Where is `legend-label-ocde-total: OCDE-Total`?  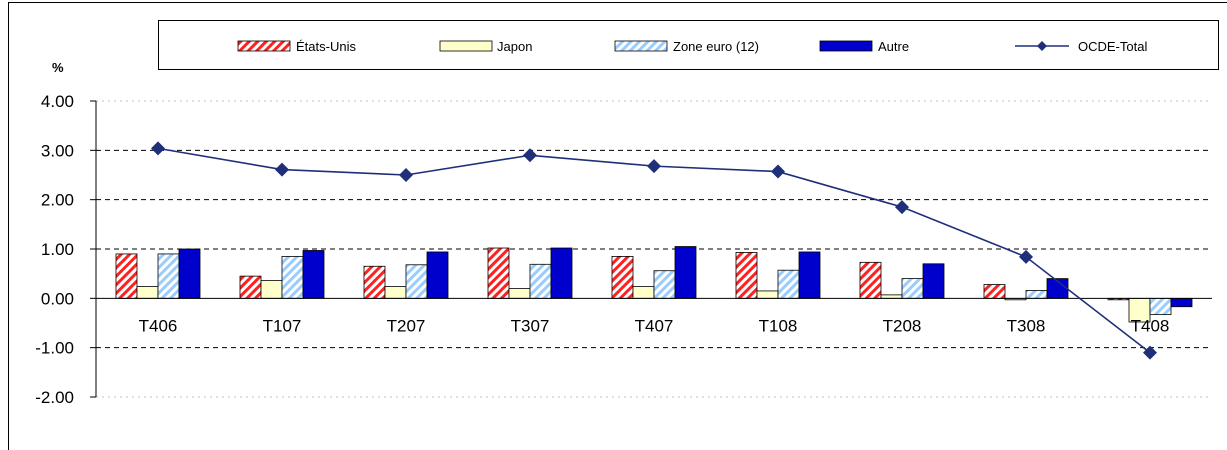
legend-label-ocde-total: OCDE-Total is located at coordinates (1112, 46).